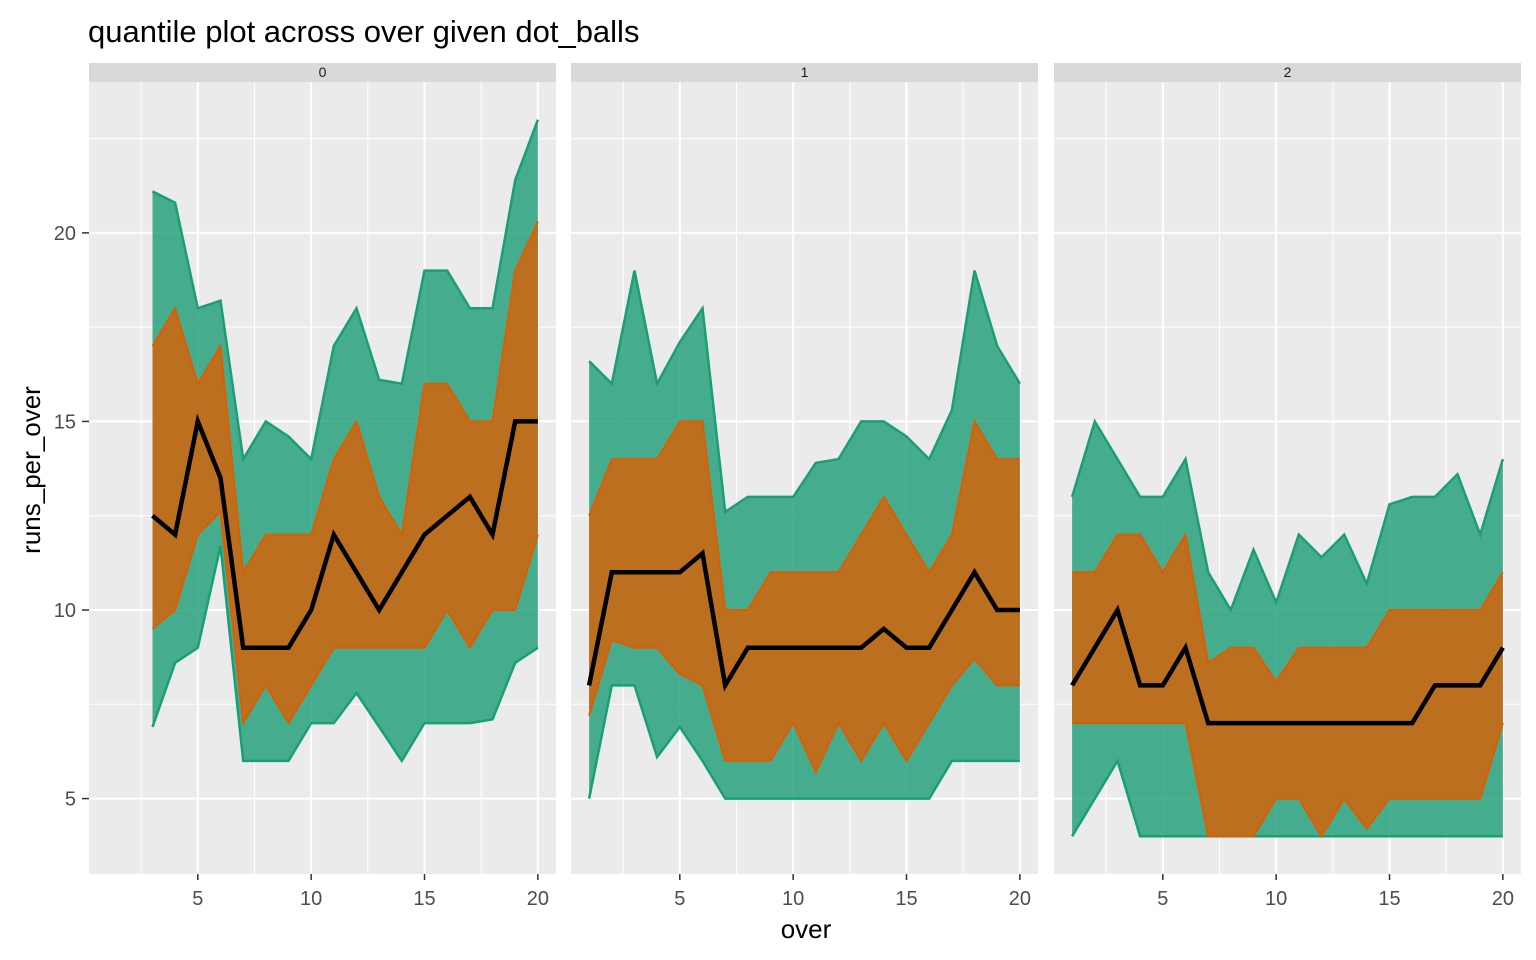 The width and height of the screenshot is (1536, 960). Describe the element at coordinates (71, 517) in the screenshot. I see `y-axis: 5 10 15 20` at that location.